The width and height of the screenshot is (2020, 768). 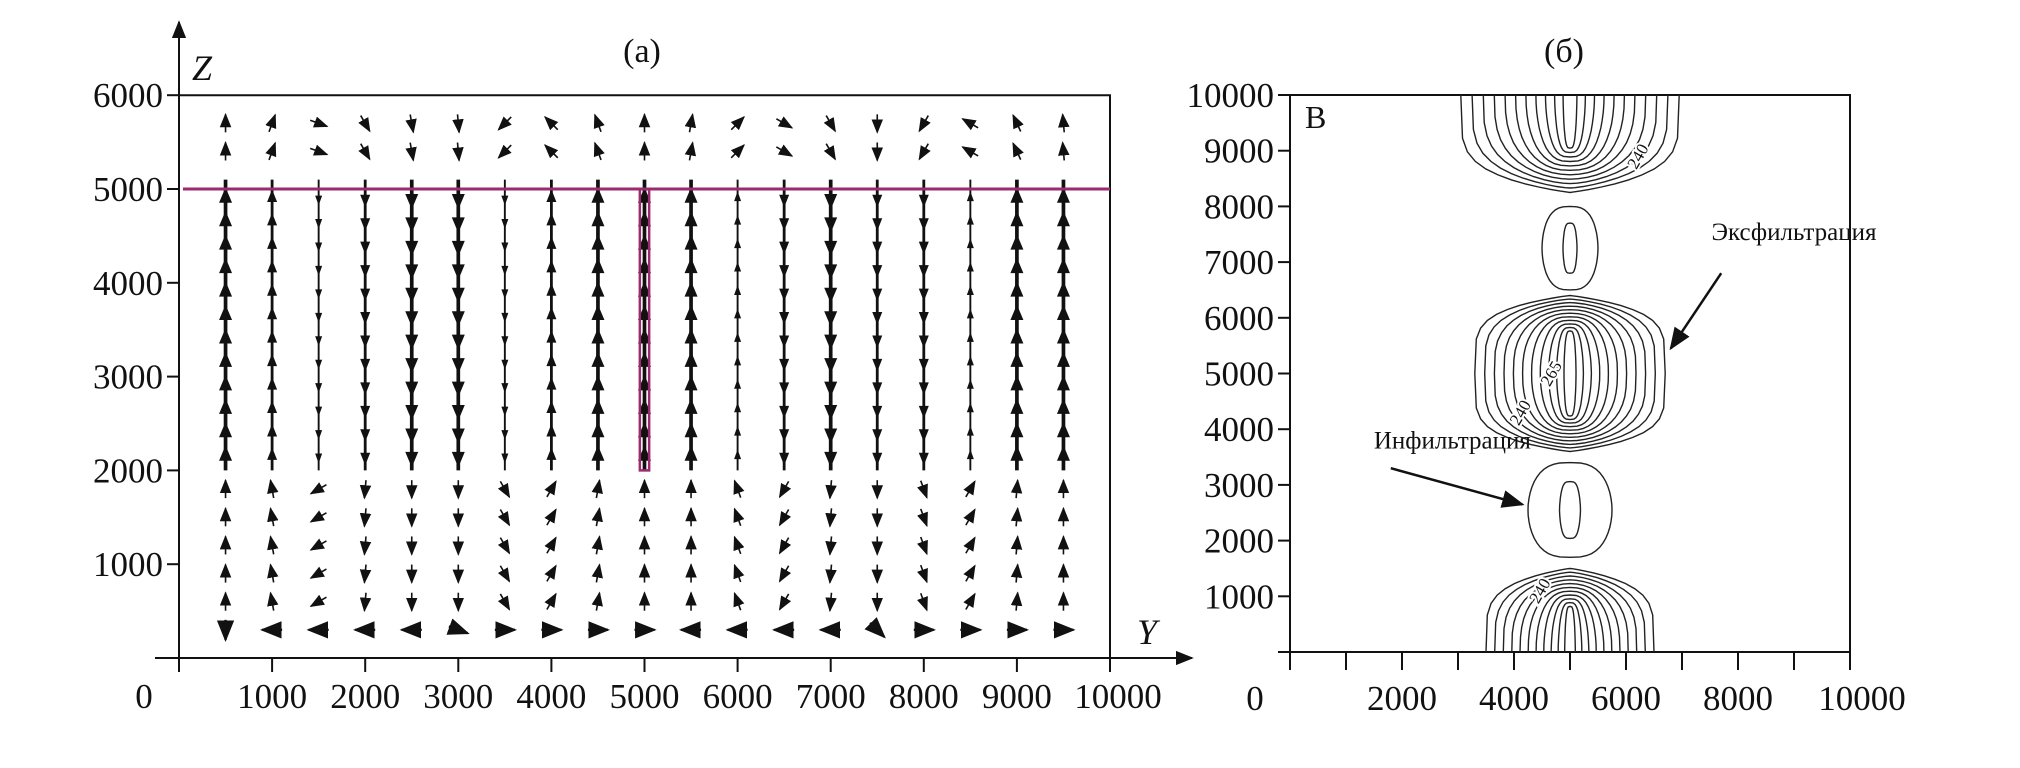 What do you see at coordinates (1457, 487) in the screenshot?
I see `annotation-arrow` at bounding box center [1457, 487].